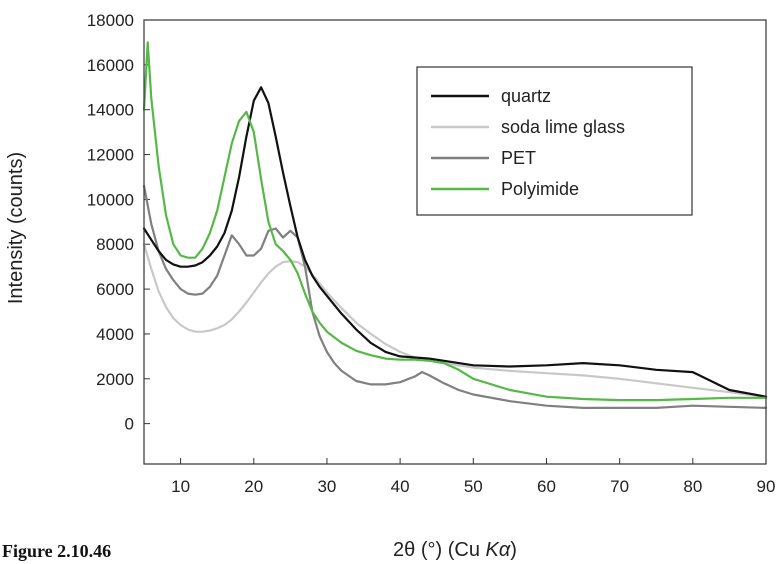 Image resolution: width=783 pixels, height=564 pixels. I want to click on x-axis-label: 2θ (°) (Cu Kα), so click(455, 550).